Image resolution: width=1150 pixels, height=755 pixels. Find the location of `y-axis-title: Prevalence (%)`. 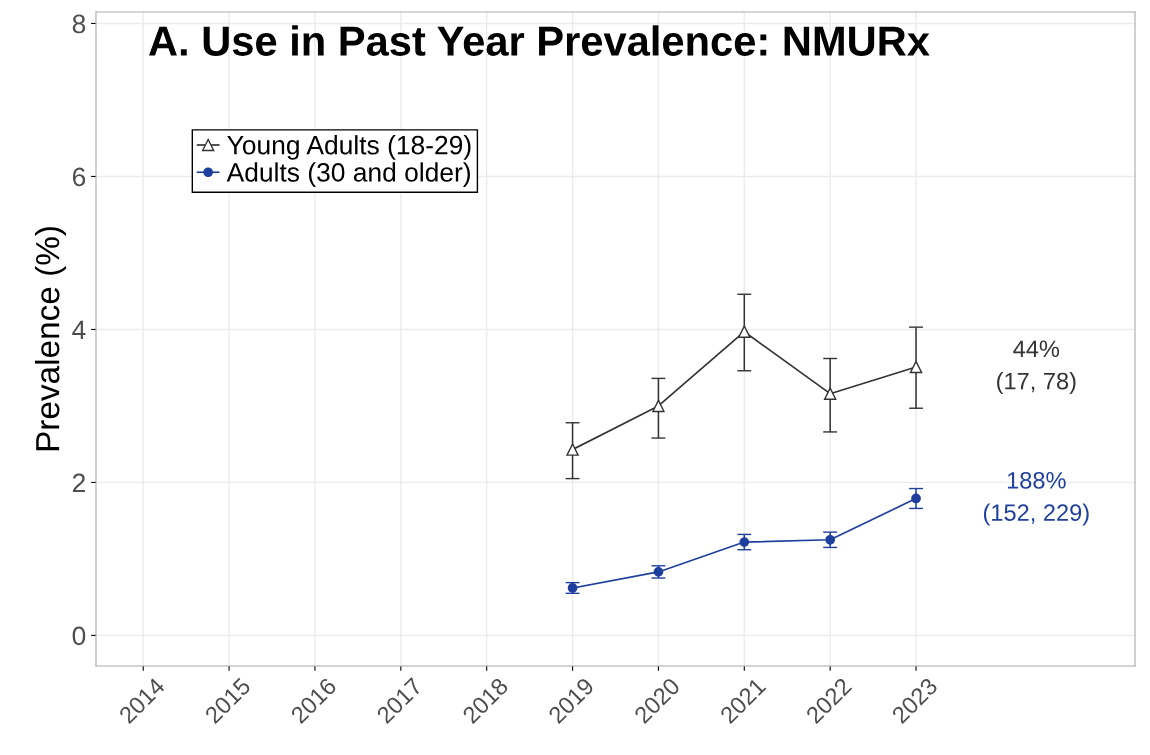

y-axis-title: Prevalence (%) is located at coordinates (50, 339).